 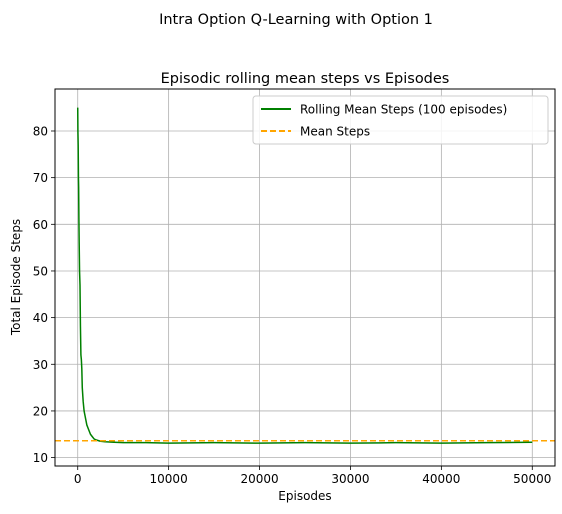 What do you see at coordinates (40, 131) in the screenshot?
I see `y-tick-label: 80` at bounding box center [40, 131].